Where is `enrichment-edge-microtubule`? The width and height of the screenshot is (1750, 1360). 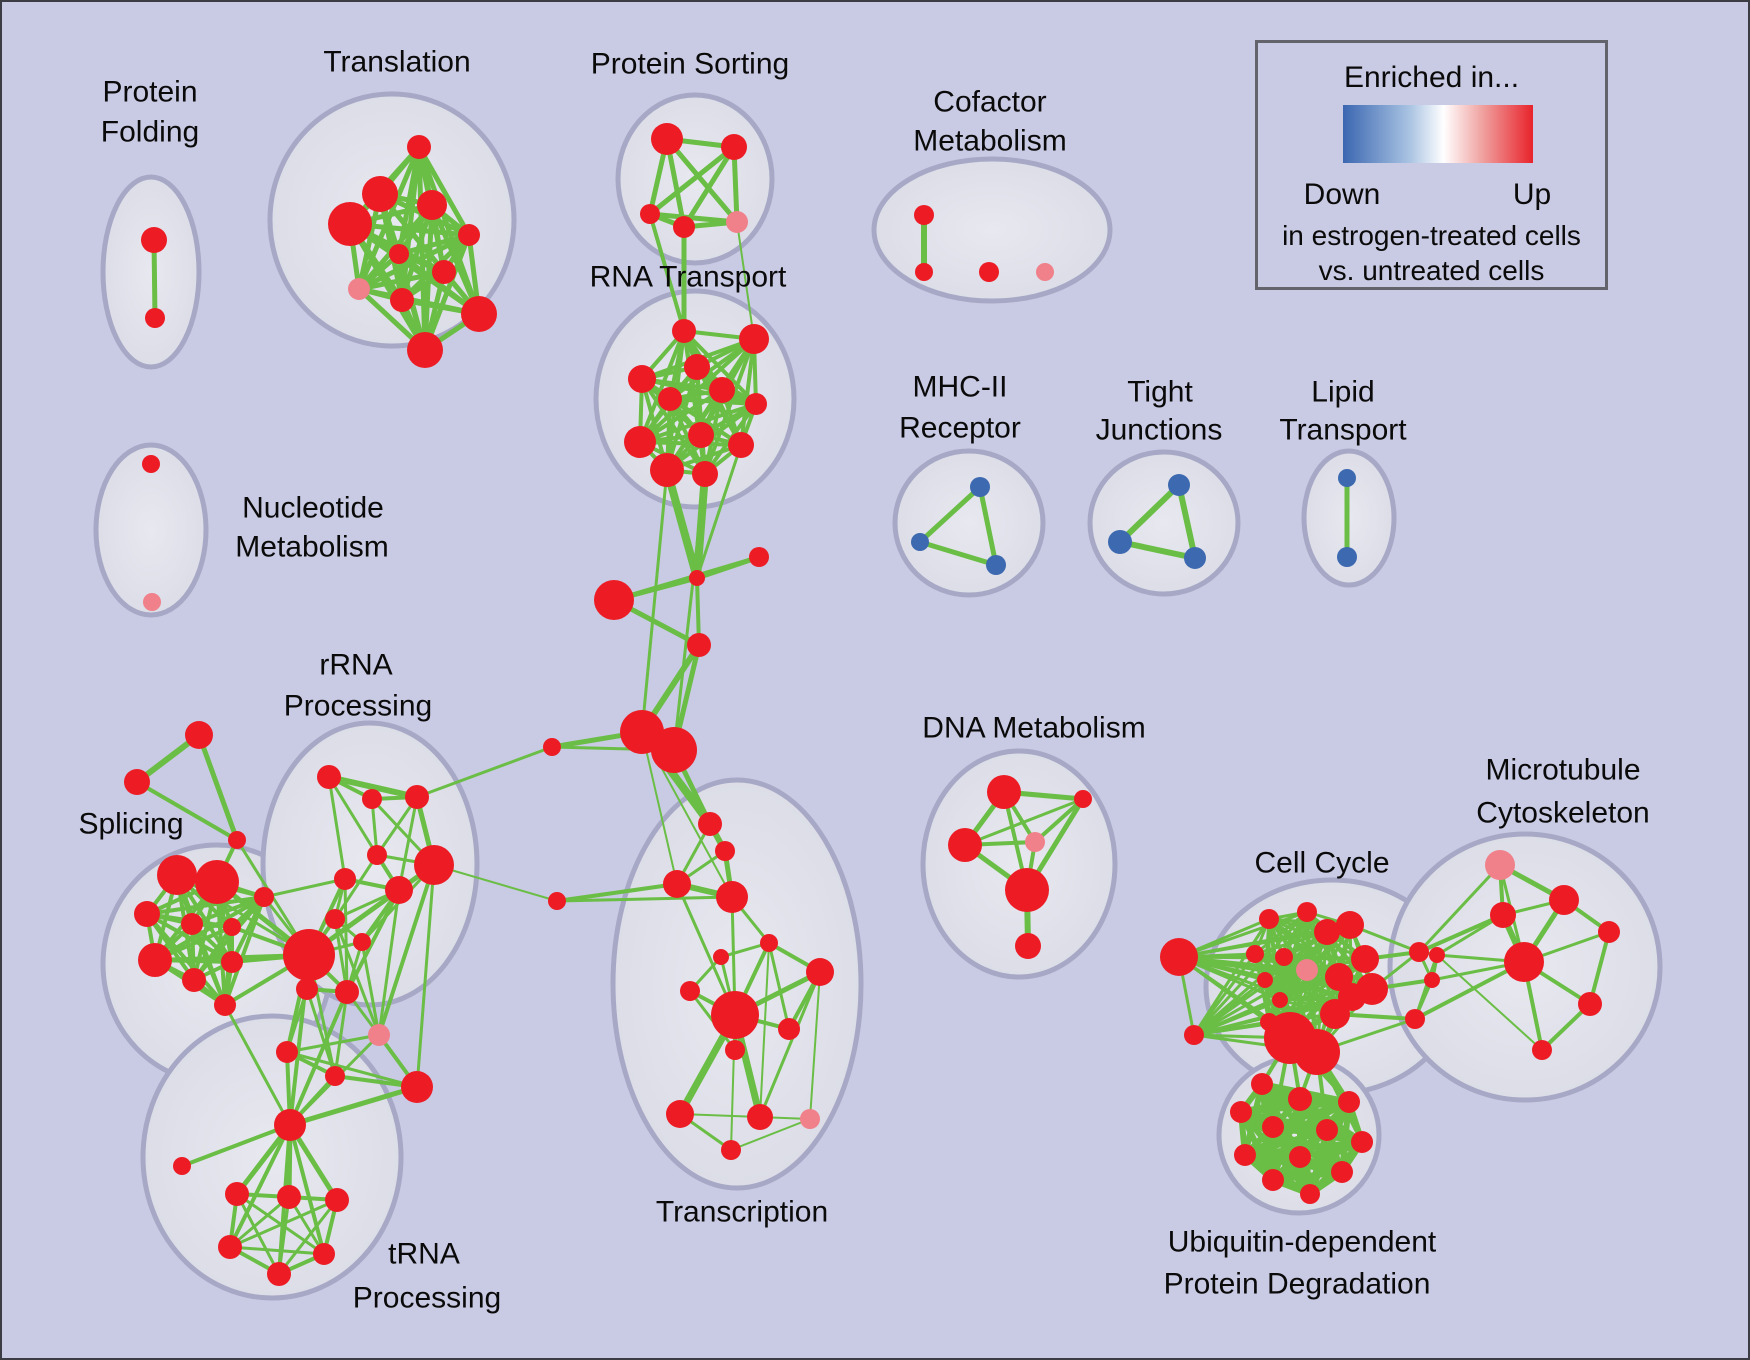 enrichment-edge-microtubule is located at coordinates (1599, 968).